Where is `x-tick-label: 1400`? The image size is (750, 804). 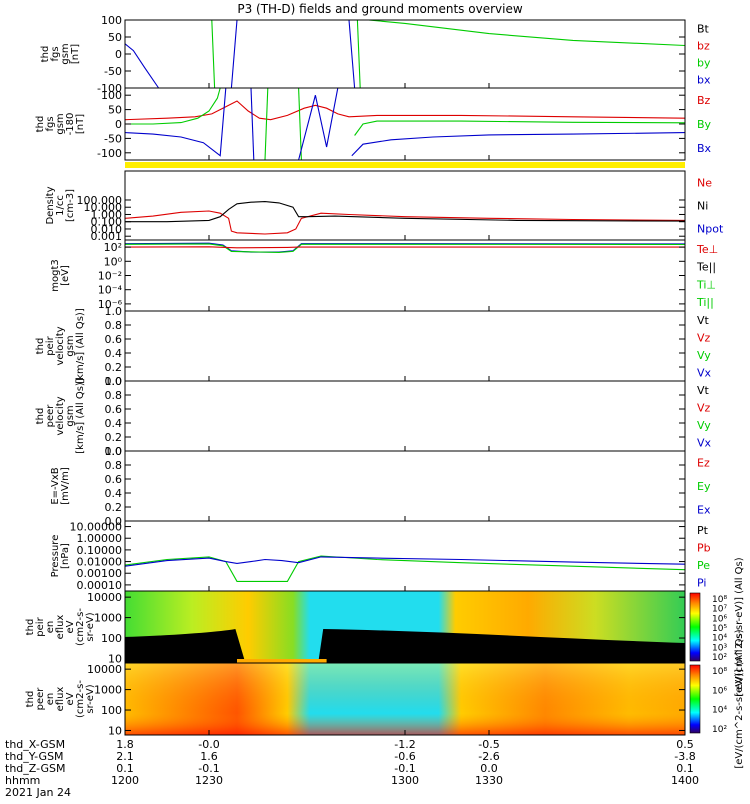 x-tick-label: 1400 is located at coordinates (685, 780).